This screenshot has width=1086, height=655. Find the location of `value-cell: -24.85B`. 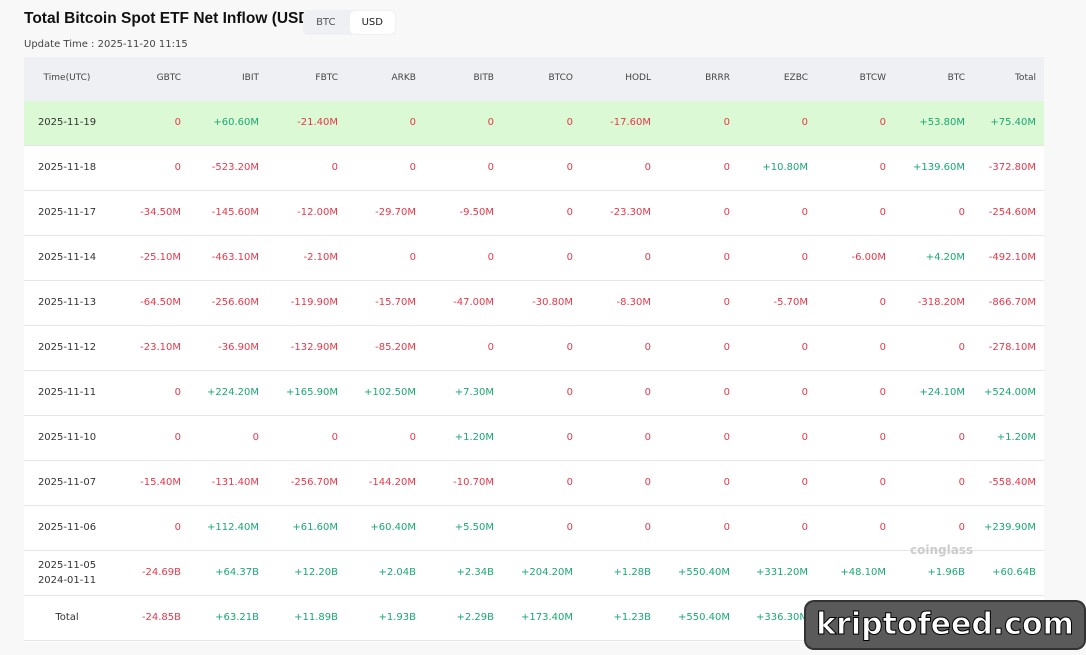

value-cell: -24.85B is located at coordinates (161, 617).